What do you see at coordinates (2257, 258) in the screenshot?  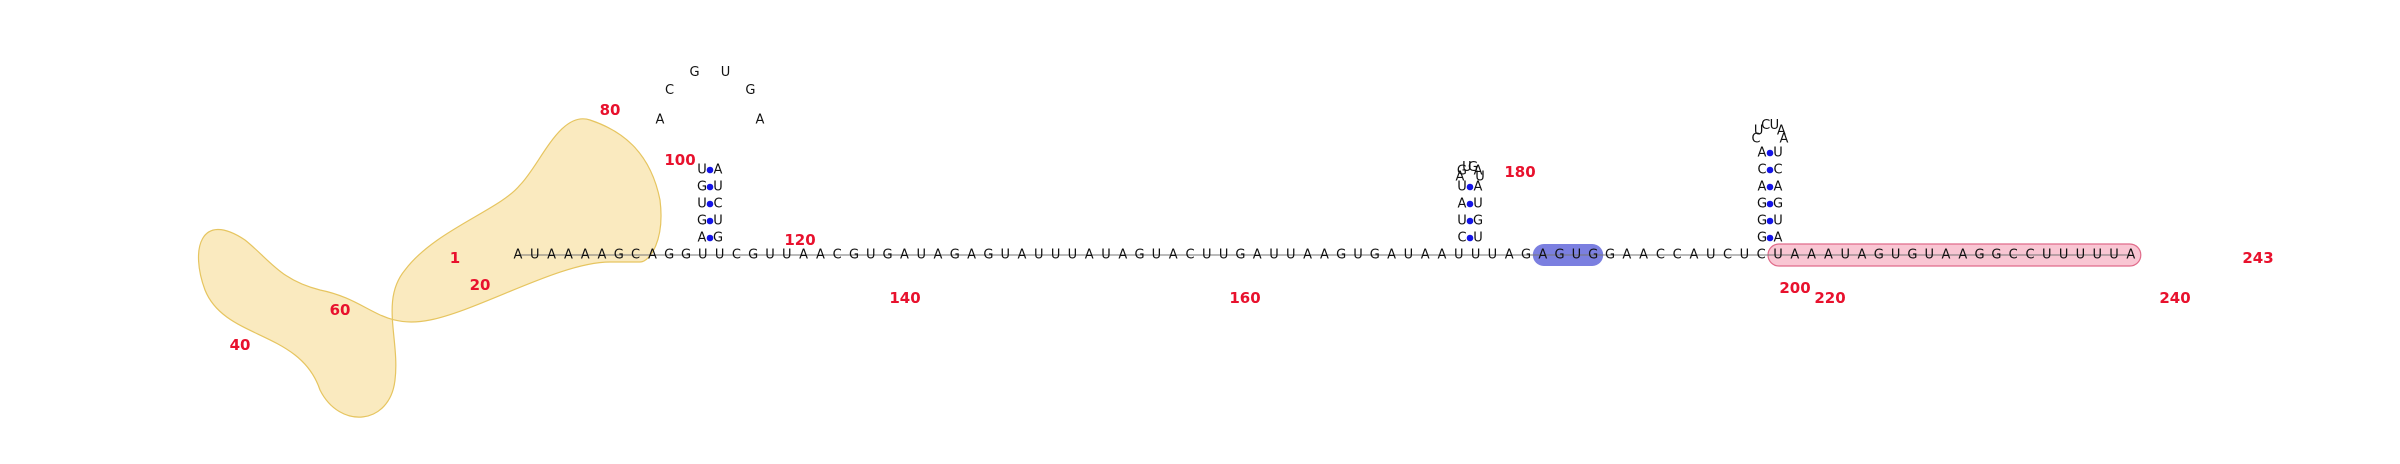 I see `position-label: 243` at bounding box center [2257, 258].